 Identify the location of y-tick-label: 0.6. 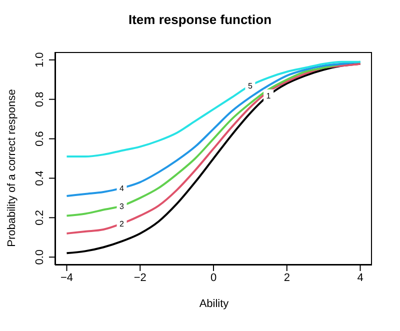
(40, 138).